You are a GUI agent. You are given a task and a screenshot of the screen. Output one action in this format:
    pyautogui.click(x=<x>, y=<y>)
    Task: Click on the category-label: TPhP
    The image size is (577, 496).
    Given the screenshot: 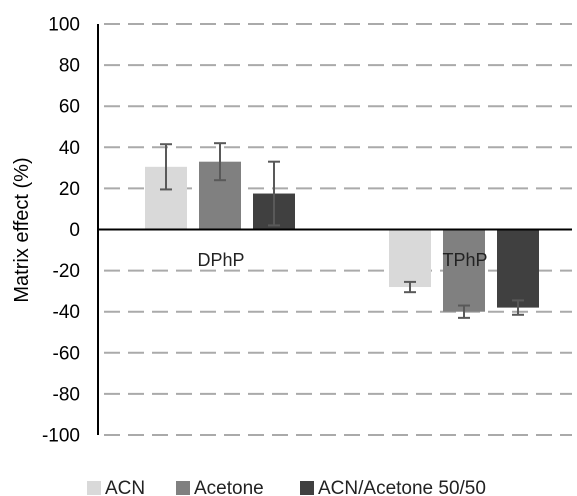 What is the action you would take?
    pyautogui.click(x=464, y=260)
    